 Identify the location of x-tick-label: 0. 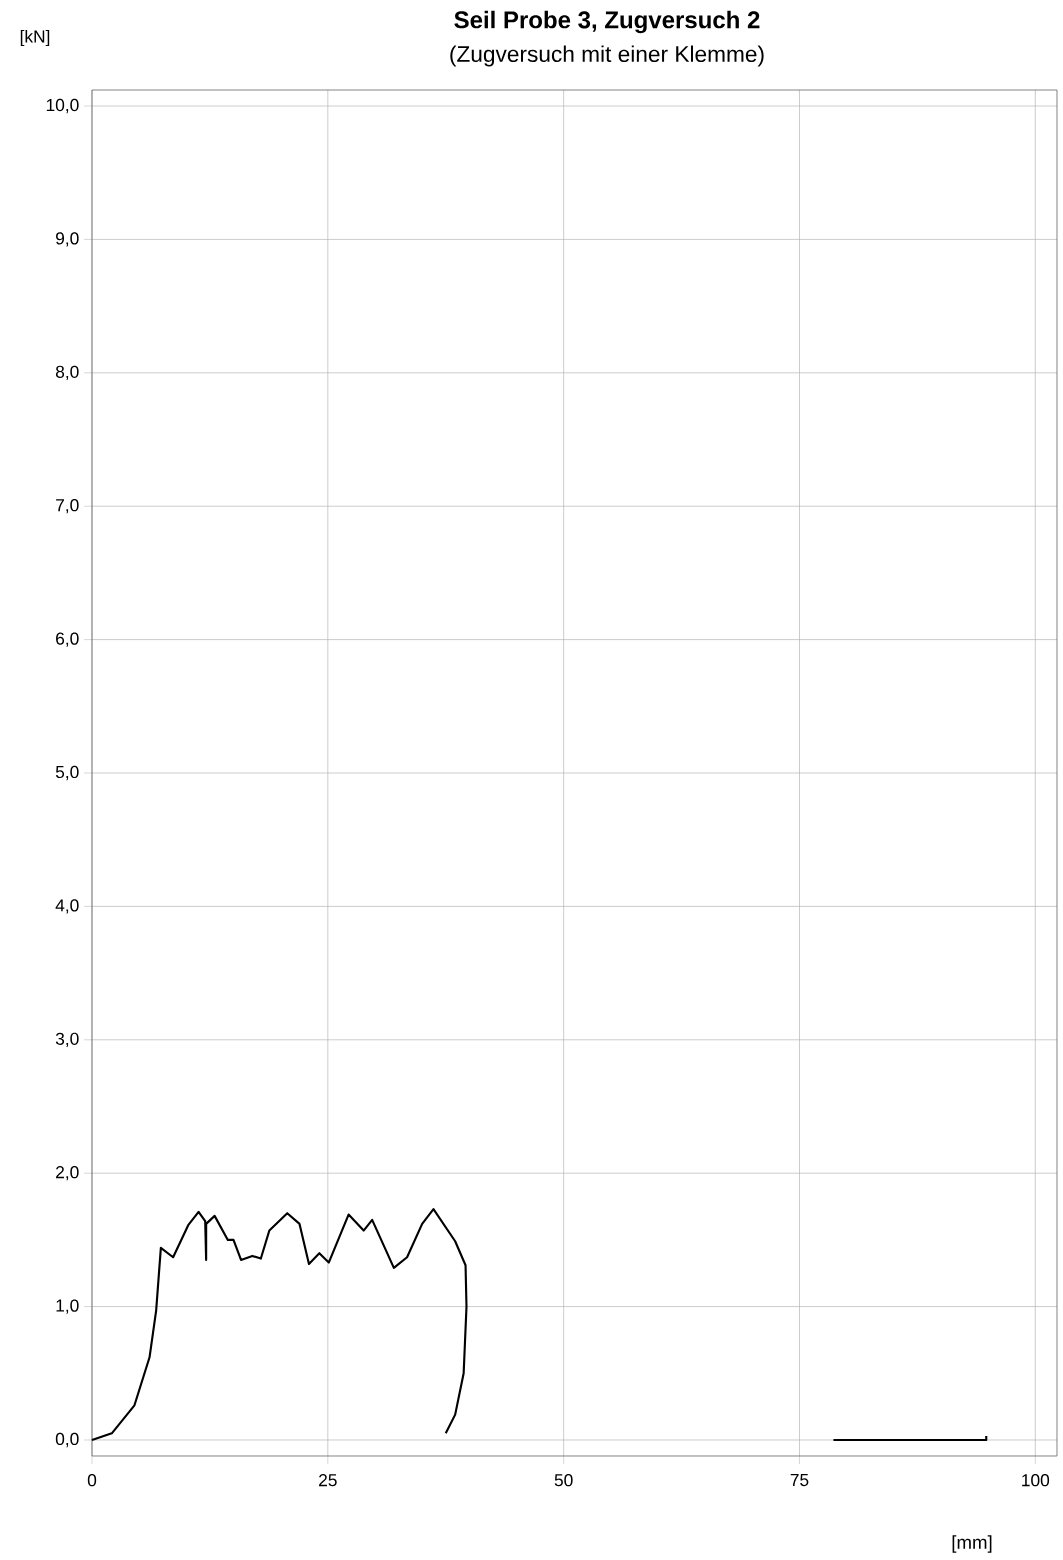
(92, 1480).